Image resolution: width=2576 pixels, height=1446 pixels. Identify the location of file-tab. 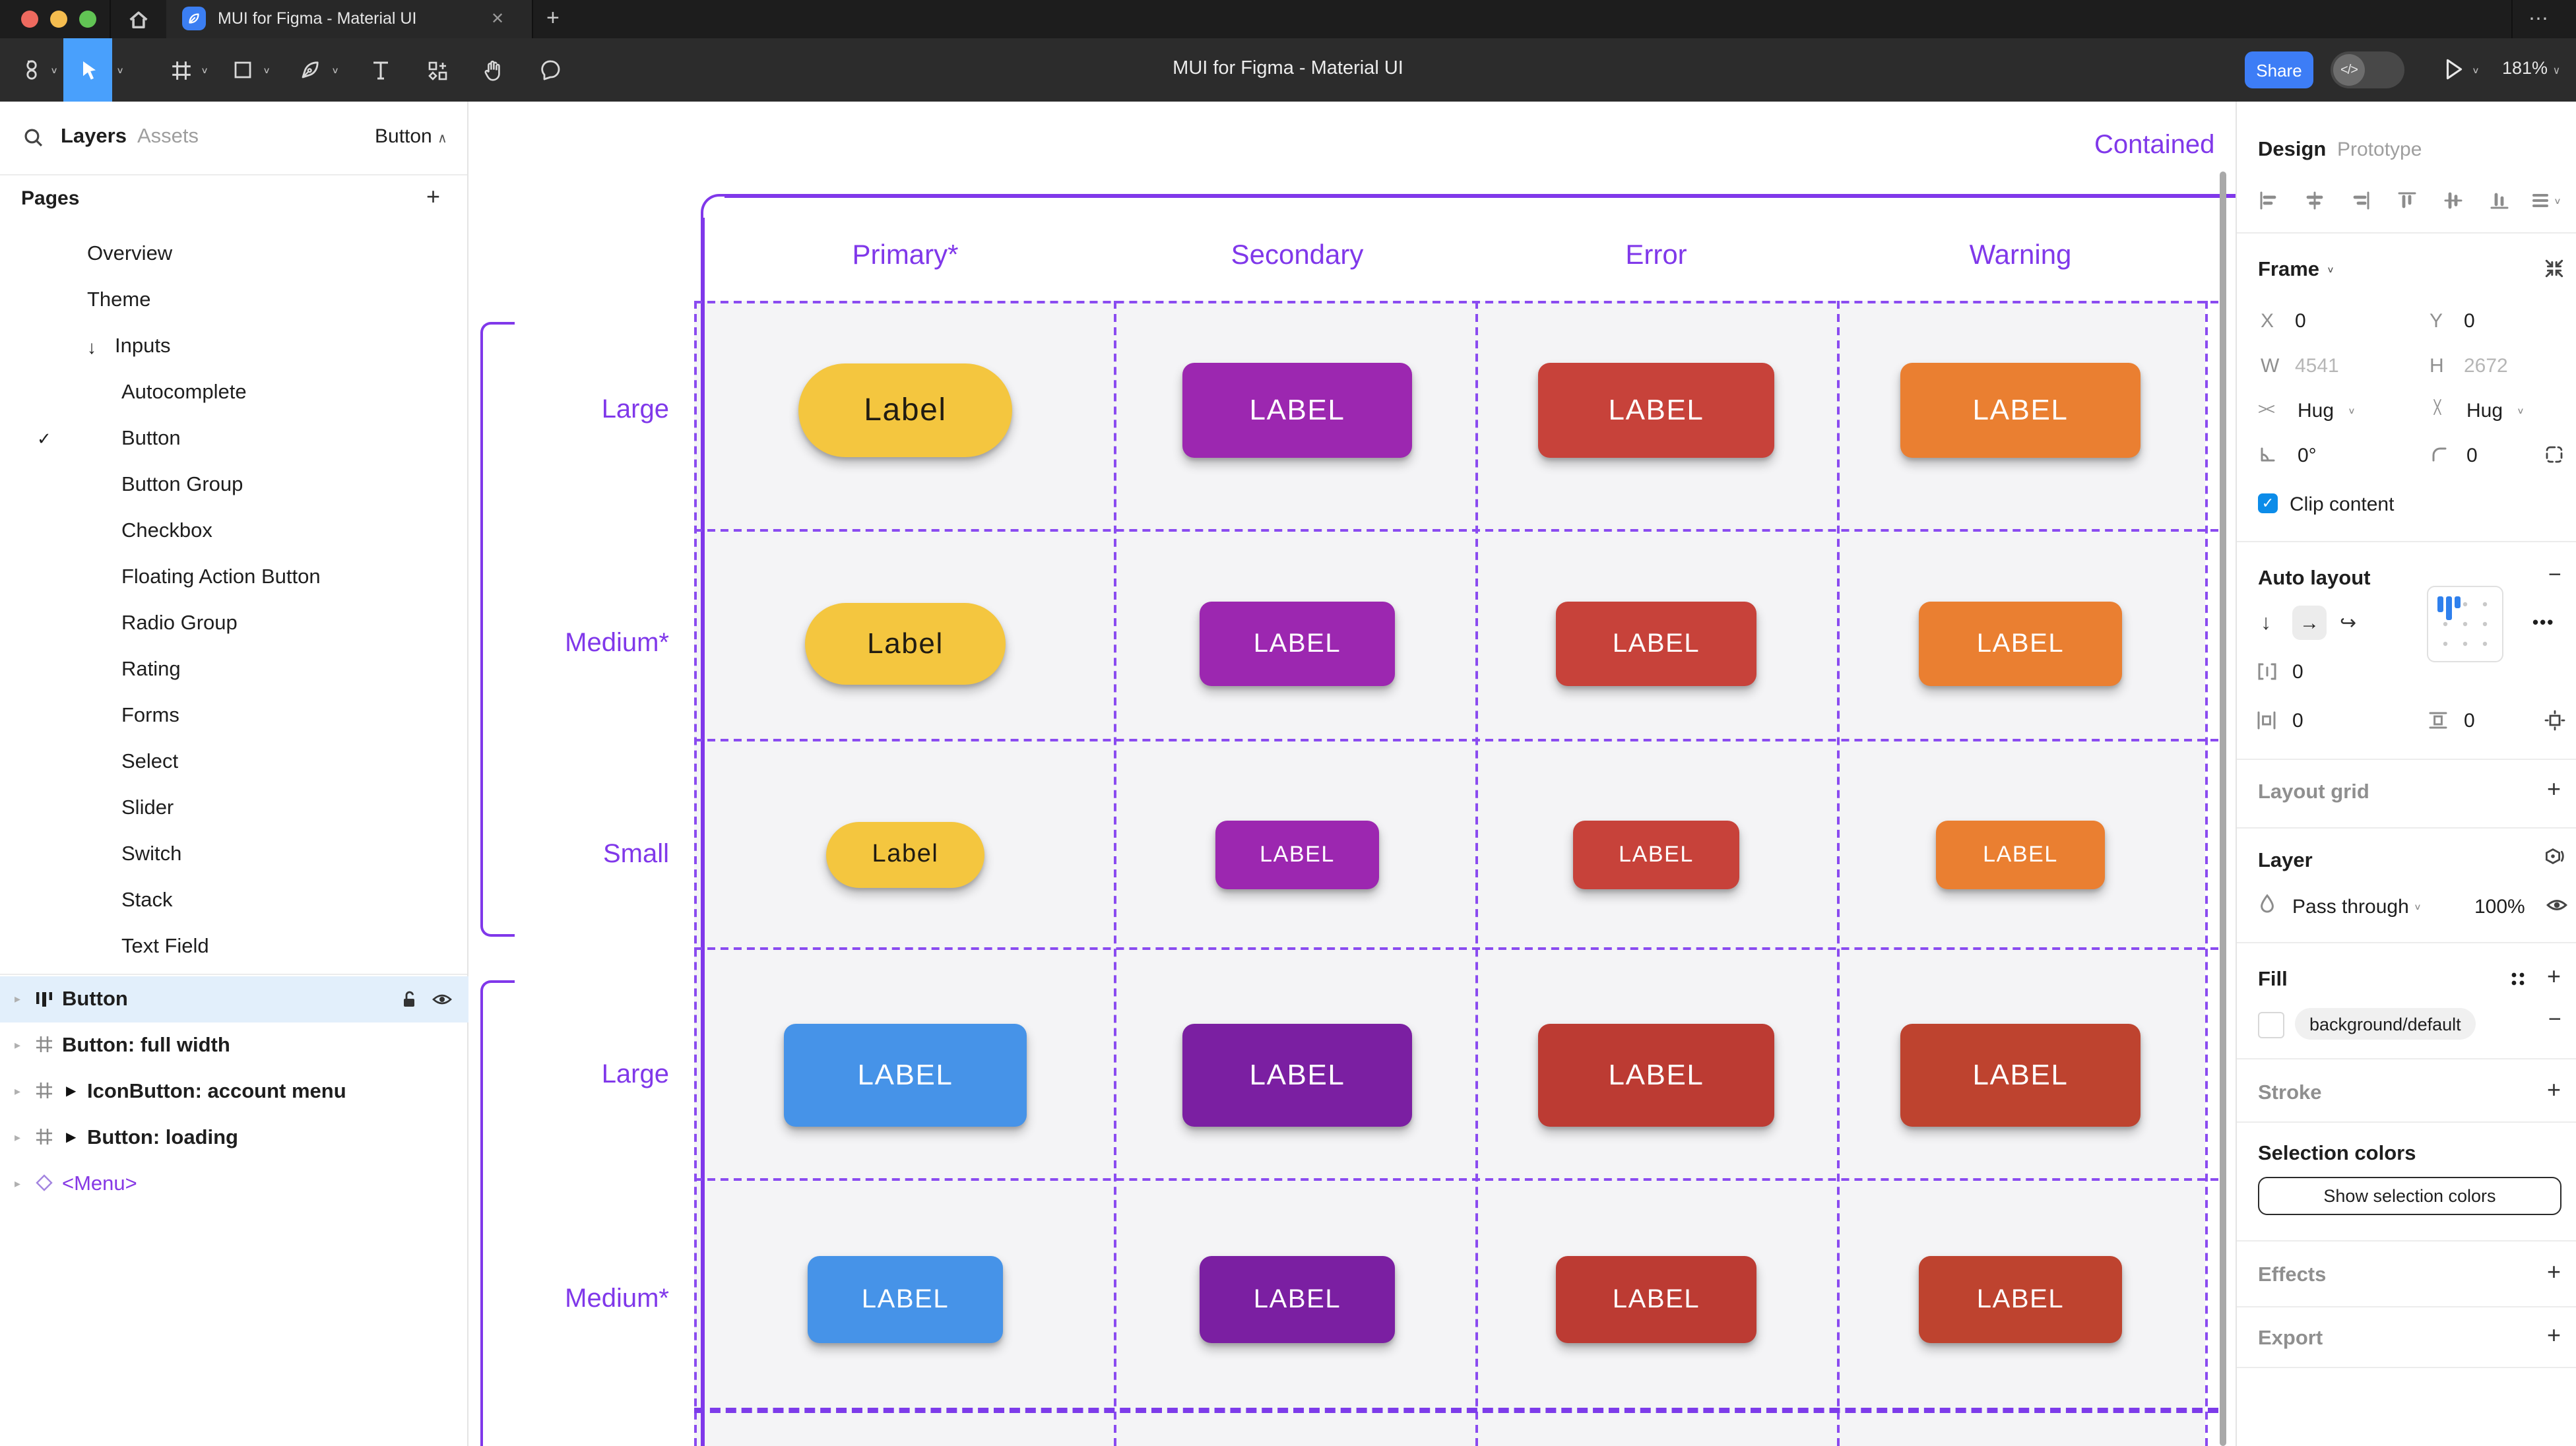
(349, 19).